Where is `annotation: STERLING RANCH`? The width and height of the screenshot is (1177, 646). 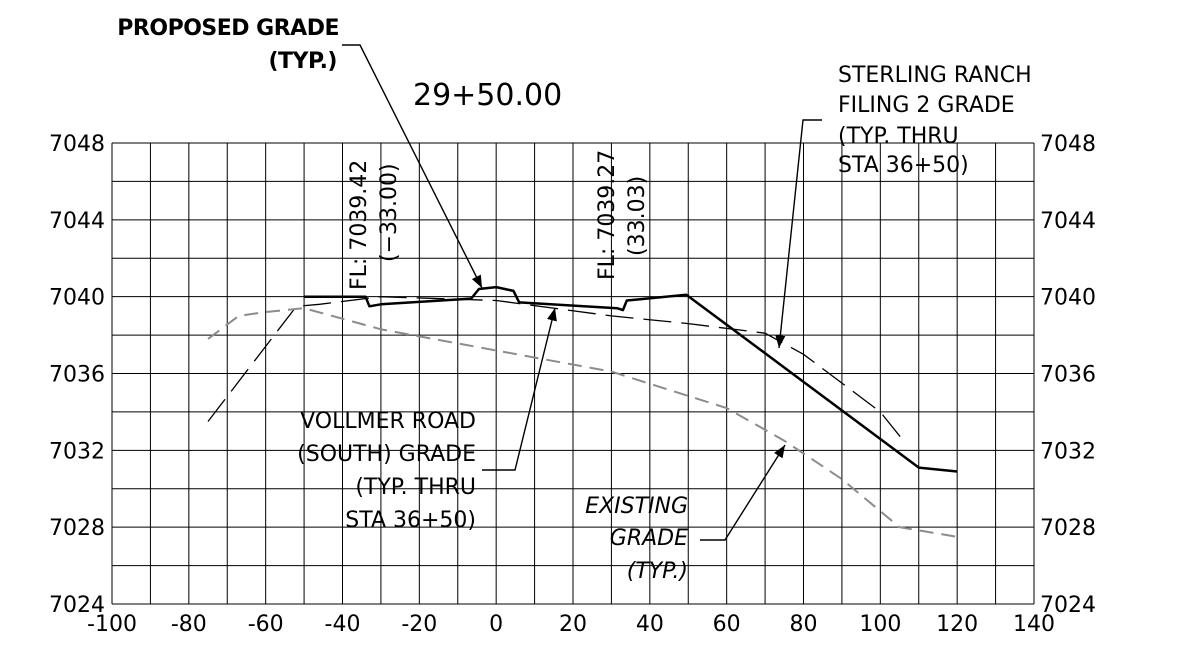
annotation: STERLING RANCH is located at coordinates (935, 75).